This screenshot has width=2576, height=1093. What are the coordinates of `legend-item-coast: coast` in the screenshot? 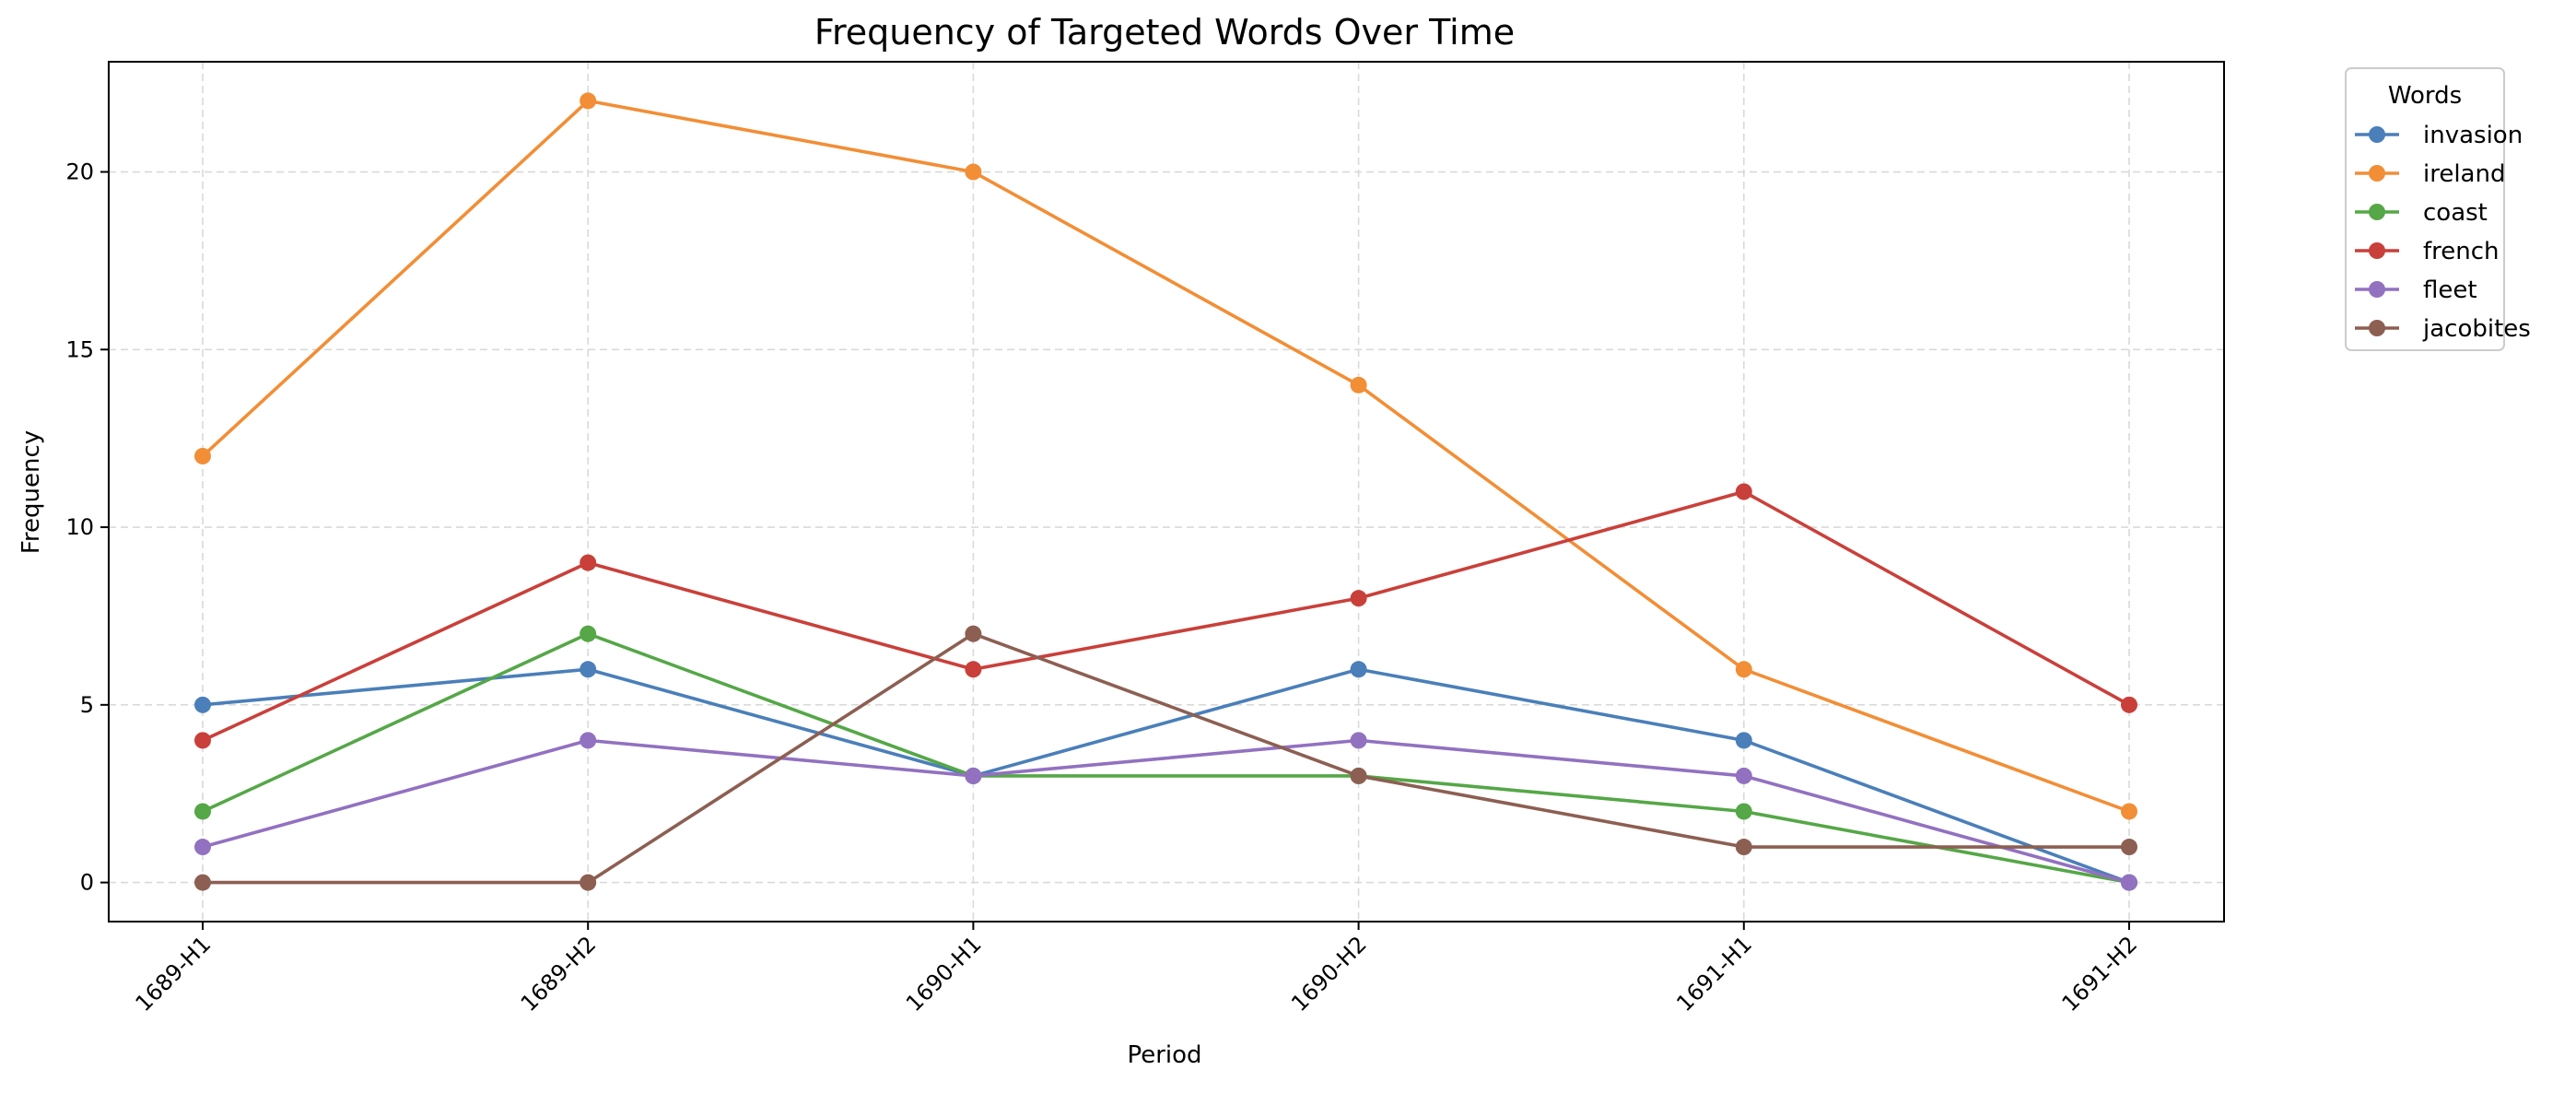 It's located at (2421, 213).